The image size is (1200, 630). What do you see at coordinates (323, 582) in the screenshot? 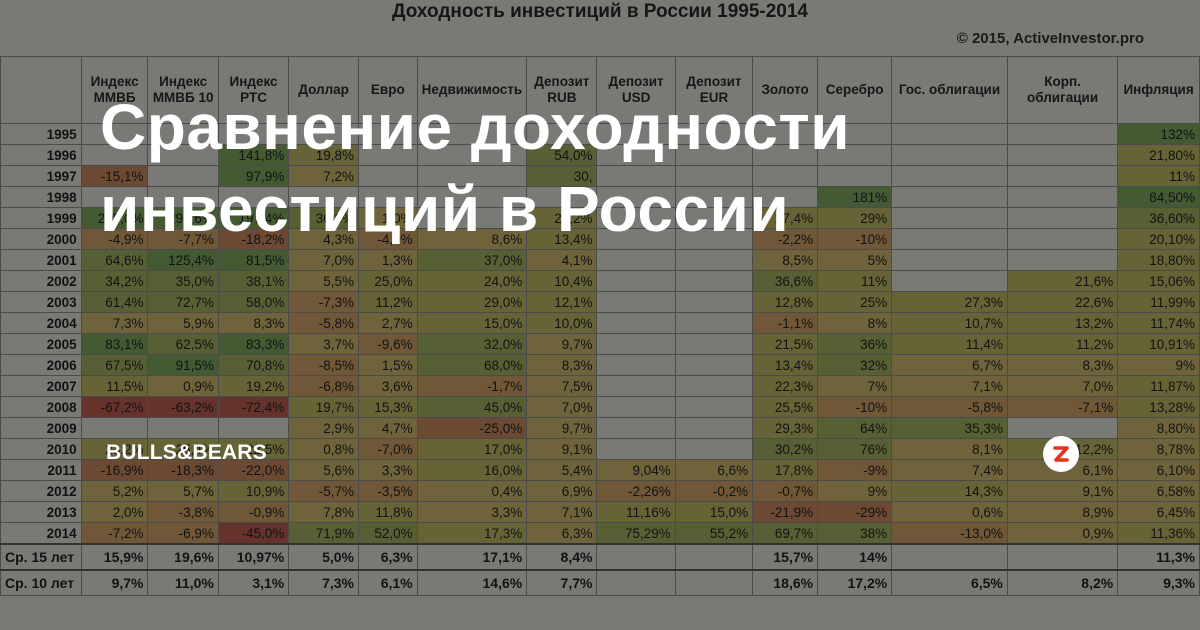
I see `average-value-cell: 7,3%` at bounding box center [323, 582].